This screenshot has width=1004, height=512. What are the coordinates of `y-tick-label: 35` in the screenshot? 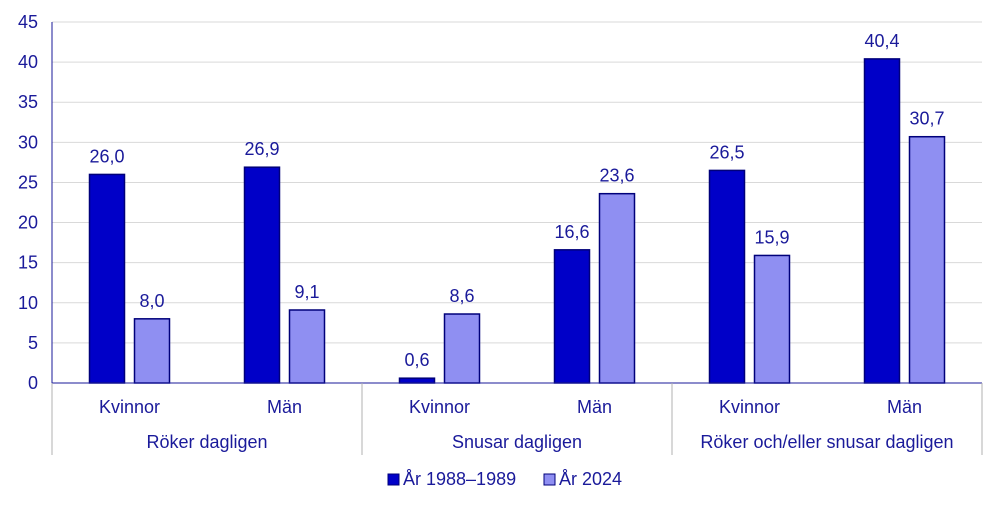 It's located at (28, 102).